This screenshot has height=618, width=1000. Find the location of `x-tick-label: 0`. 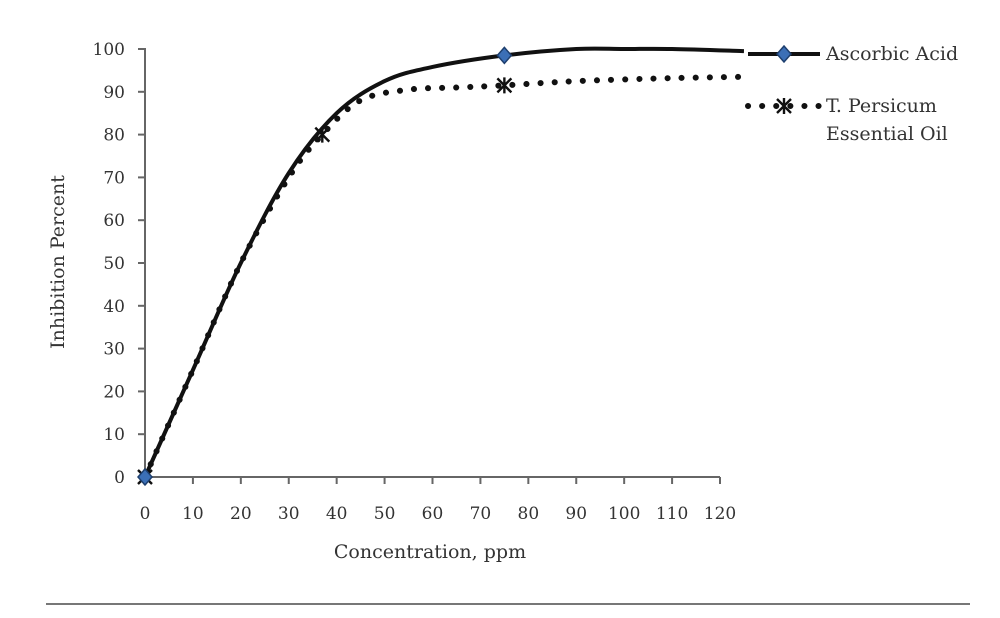

x-tick-label: 0 is located at coordinates (145, 514).